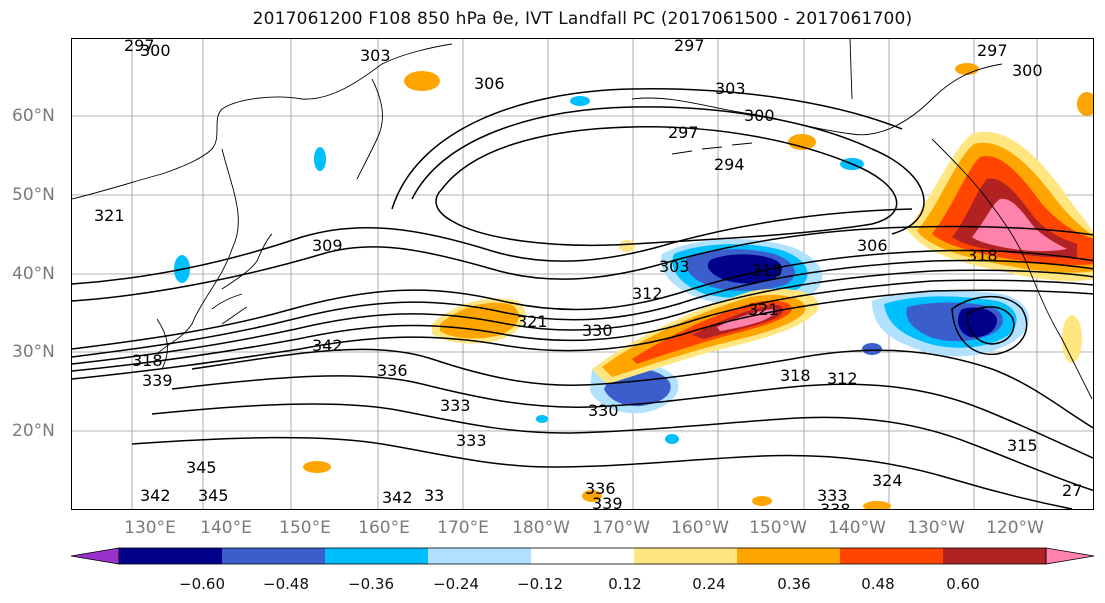  I want to click on lon-label-170e: 170°E, so click(463, 528).